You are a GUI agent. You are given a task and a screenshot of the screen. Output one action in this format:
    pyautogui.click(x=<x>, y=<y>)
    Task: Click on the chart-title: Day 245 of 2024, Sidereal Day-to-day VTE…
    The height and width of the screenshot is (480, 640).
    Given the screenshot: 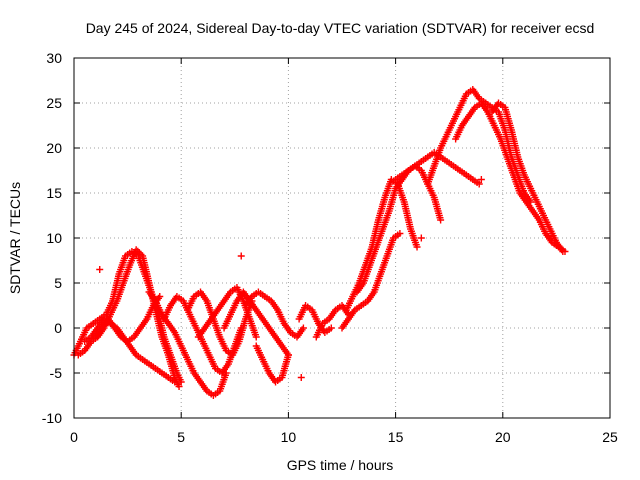 What is the action you would take?
    pyautogui.click(x=340, y=28)
    